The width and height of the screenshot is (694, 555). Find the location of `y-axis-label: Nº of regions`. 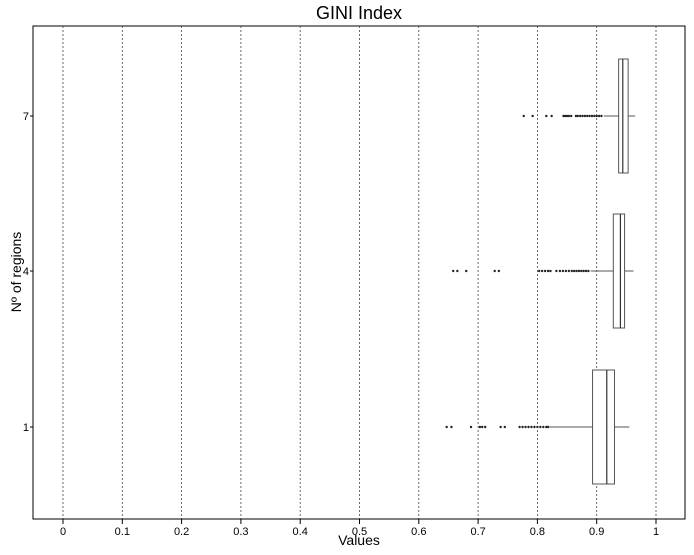

y-axis-label: Nº of regions is located at coordinates (16, 272).